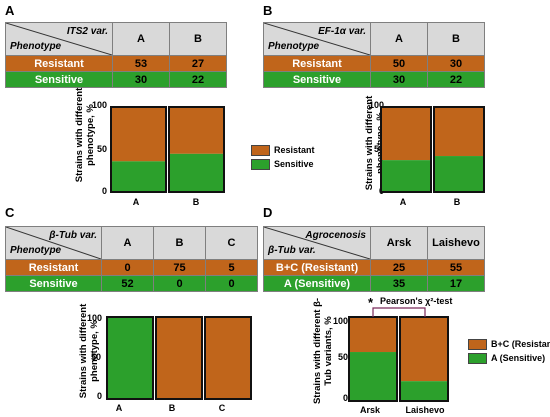  I want to click on chart-d-legend: B+C (Resistant) A (Sensitive), so click(509, 351).